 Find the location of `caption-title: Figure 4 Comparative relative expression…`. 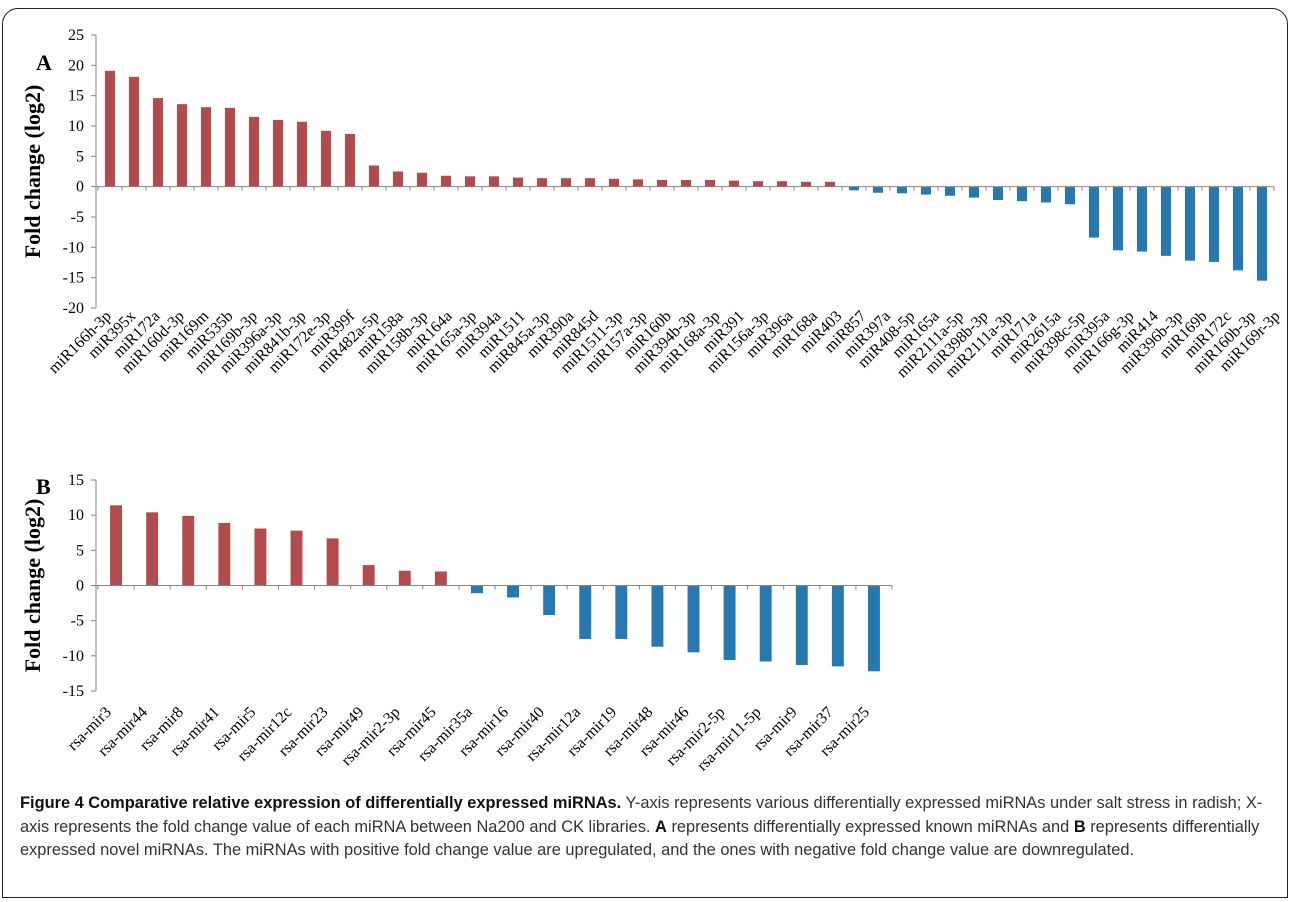

caption-title: Figure 4 Comparative relative expression… is located at coordinates (321, 803).